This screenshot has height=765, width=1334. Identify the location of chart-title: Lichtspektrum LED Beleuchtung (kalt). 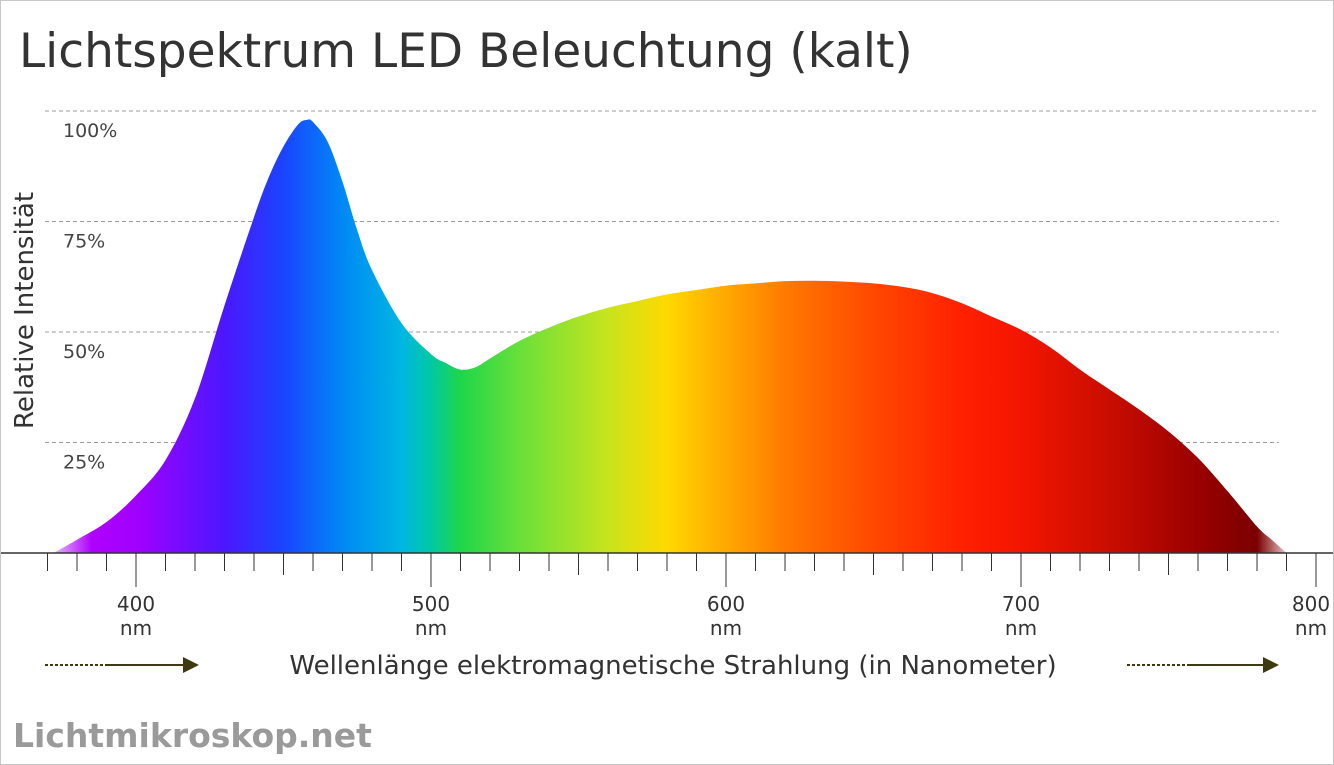
(466, 51).